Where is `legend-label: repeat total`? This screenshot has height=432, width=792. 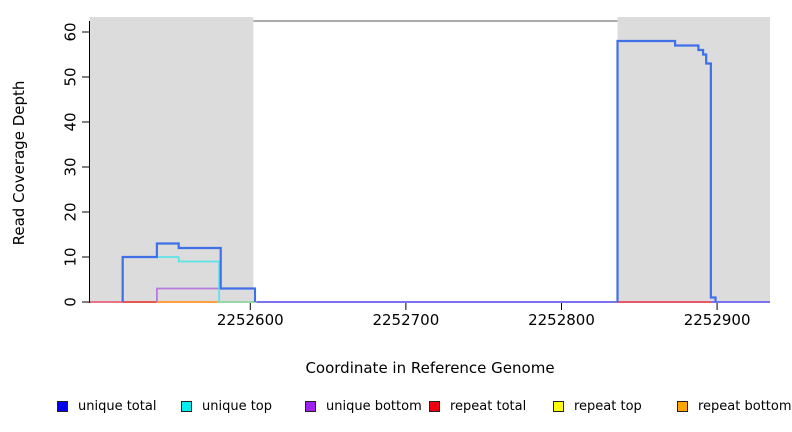 legend-label: repeat total is located at coordinates (488, 406).